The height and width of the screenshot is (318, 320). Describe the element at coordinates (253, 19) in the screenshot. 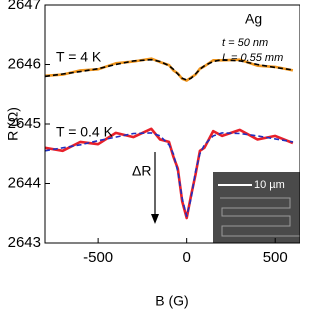

I see `material-label: Ag` at that location.